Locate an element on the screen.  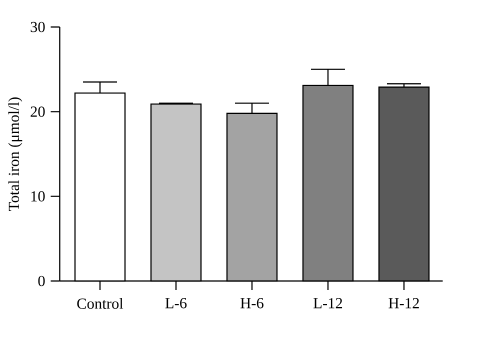
y-axis-title: Total iron (μmol/l) is located at coordinates (15, 154).